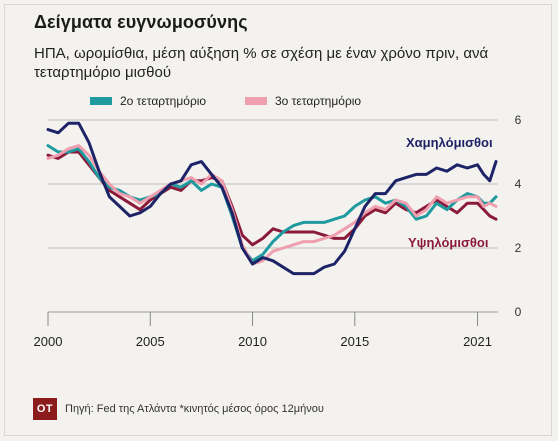 Image resolution: width=558 pixels, height=441 pixels. What do you see at coordinates (45, 409) in the screenshot?
I see `publisher-logo: ΟΤ` at bounding box center [45, 409].